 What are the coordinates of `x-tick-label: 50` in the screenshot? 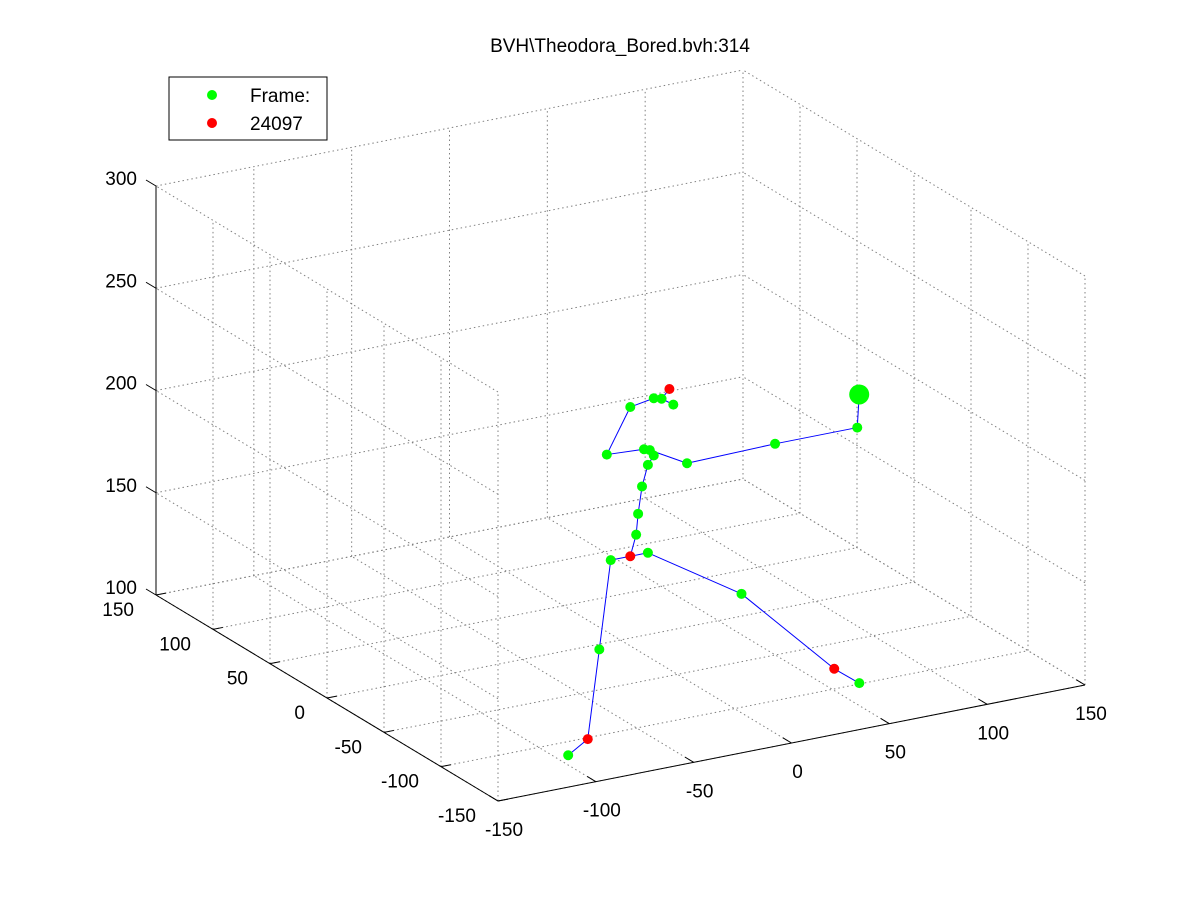 It's located at (895, 753).